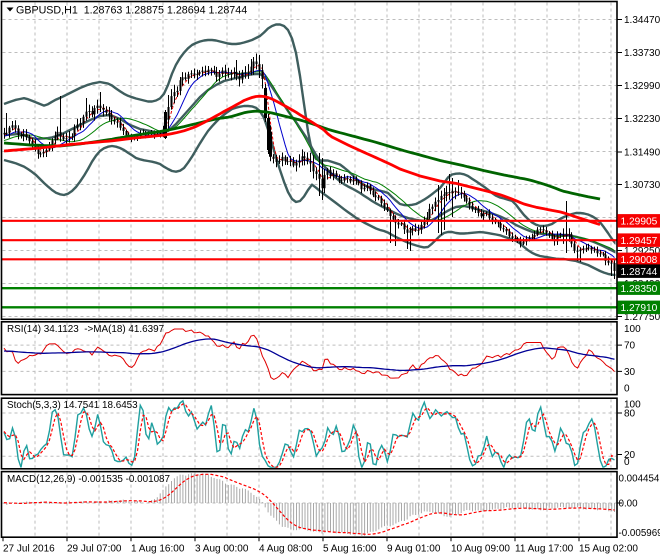  I want to click on svg-text: 1.29905, so click(639, 222).